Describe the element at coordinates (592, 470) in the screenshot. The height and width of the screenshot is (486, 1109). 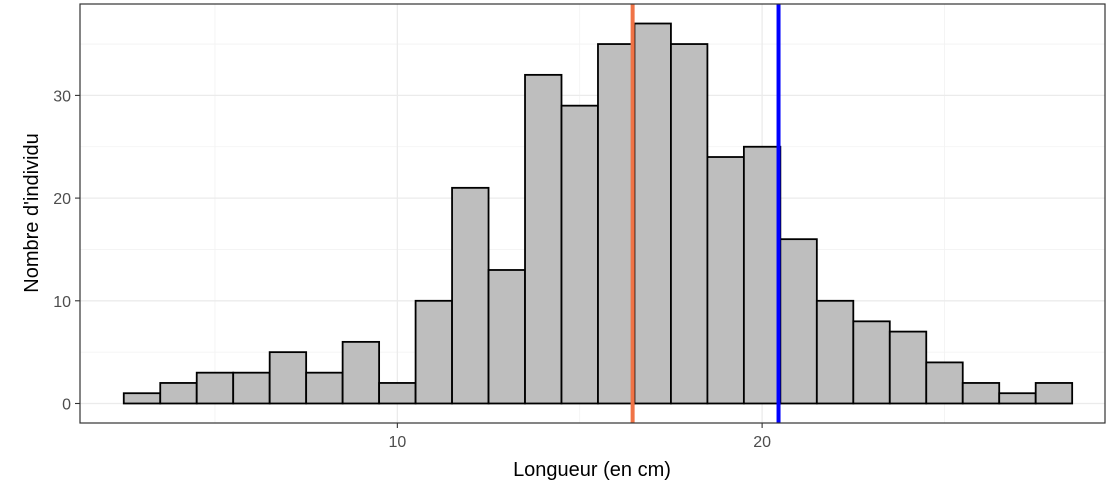
I see `x-axis-title: Longueur (en cm)` at that location.